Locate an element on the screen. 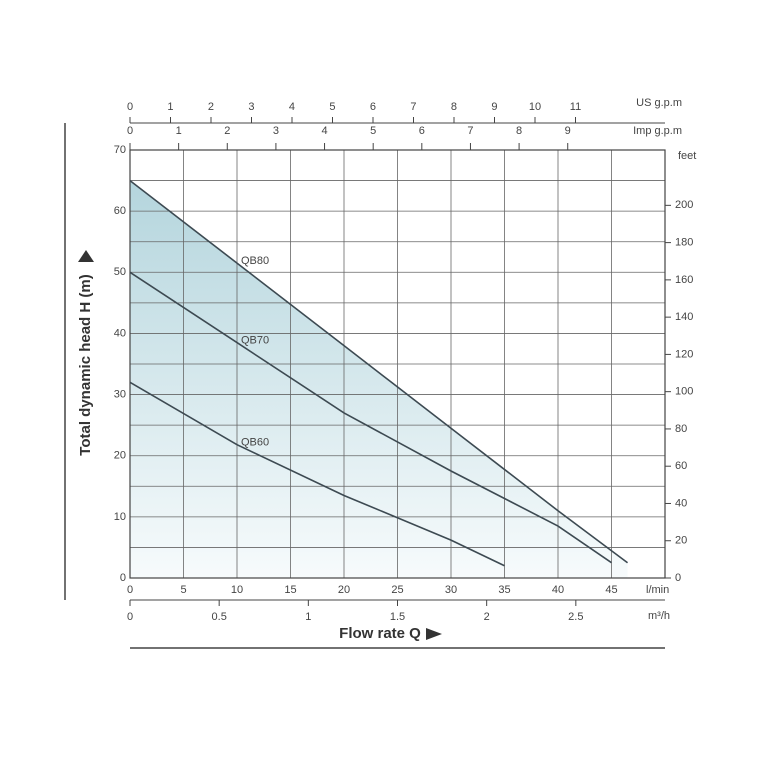  curve-label: QB60 is located at coordinates (255, 443).